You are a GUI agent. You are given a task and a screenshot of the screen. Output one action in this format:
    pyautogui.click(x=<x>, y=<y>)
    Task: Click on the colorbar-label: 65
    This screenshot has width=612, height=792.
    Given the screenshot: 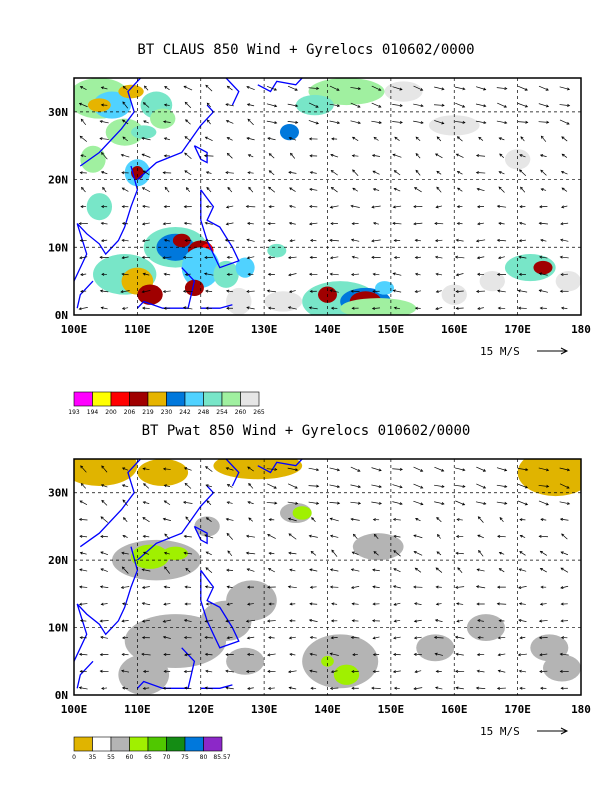 What is the action you would take?
    pyautogui.click(x=148, y=757)
    